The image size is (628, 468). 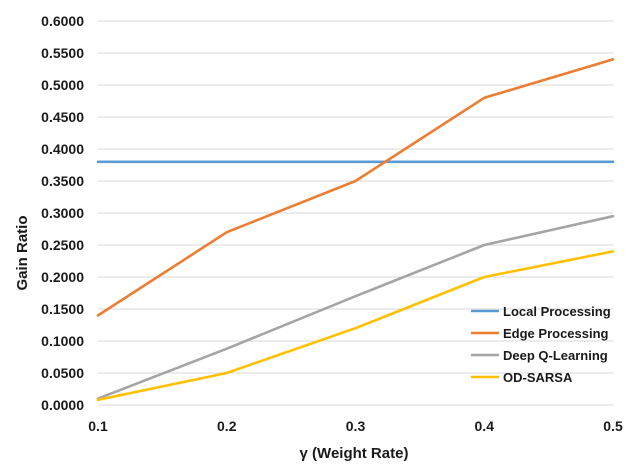 I want to click on y-tick-label: 0.6000, so click(x=62, y=21).